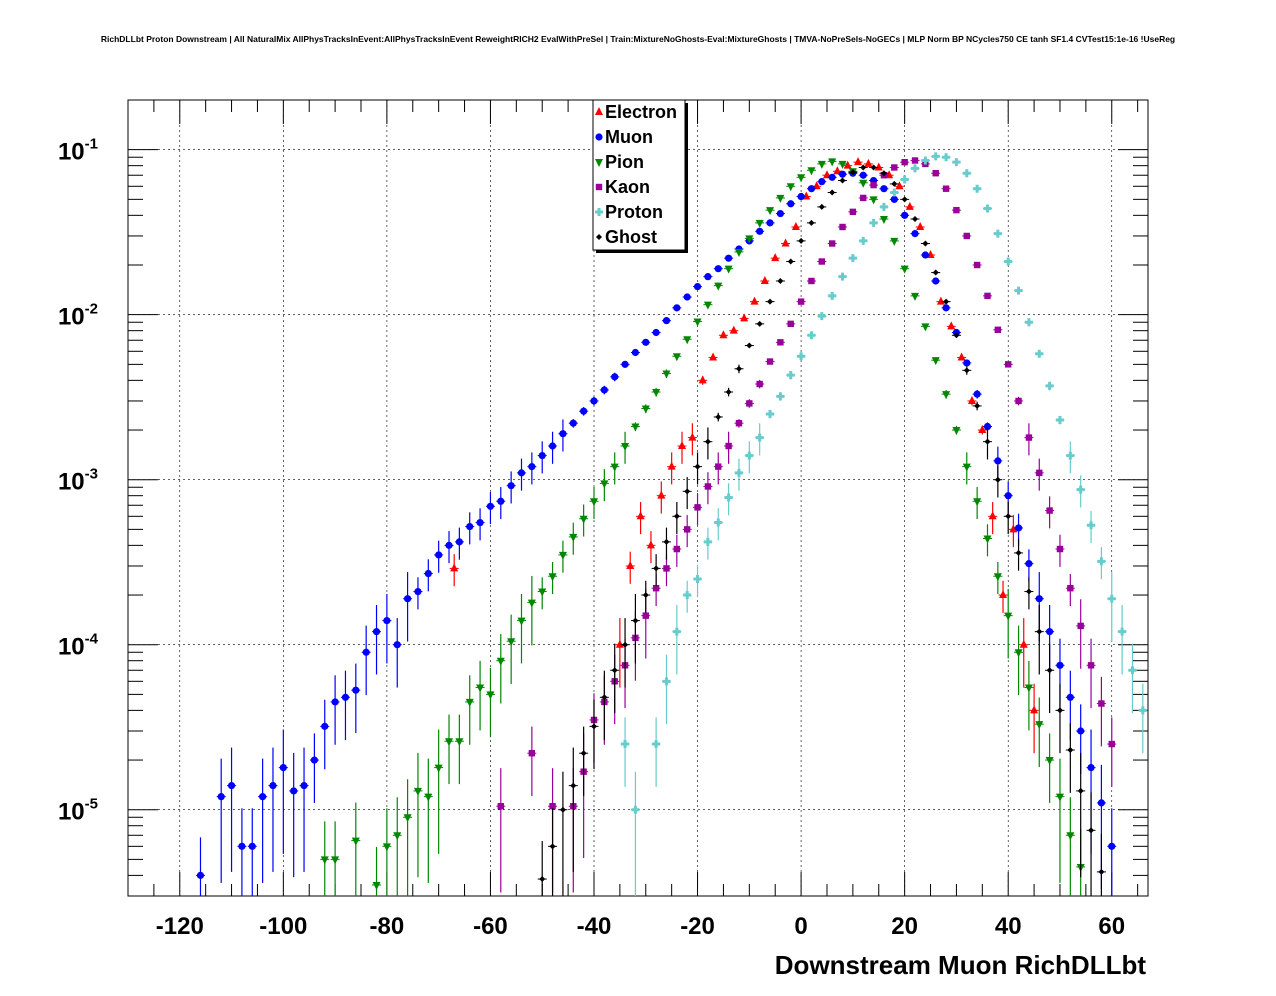 Image resolution: width=1276 pixels, height=996 pixels. What do you see at coordinates (904, 926) in the screenshot?
I see `x-tick-label: 20` at bounding box center [904, 926].